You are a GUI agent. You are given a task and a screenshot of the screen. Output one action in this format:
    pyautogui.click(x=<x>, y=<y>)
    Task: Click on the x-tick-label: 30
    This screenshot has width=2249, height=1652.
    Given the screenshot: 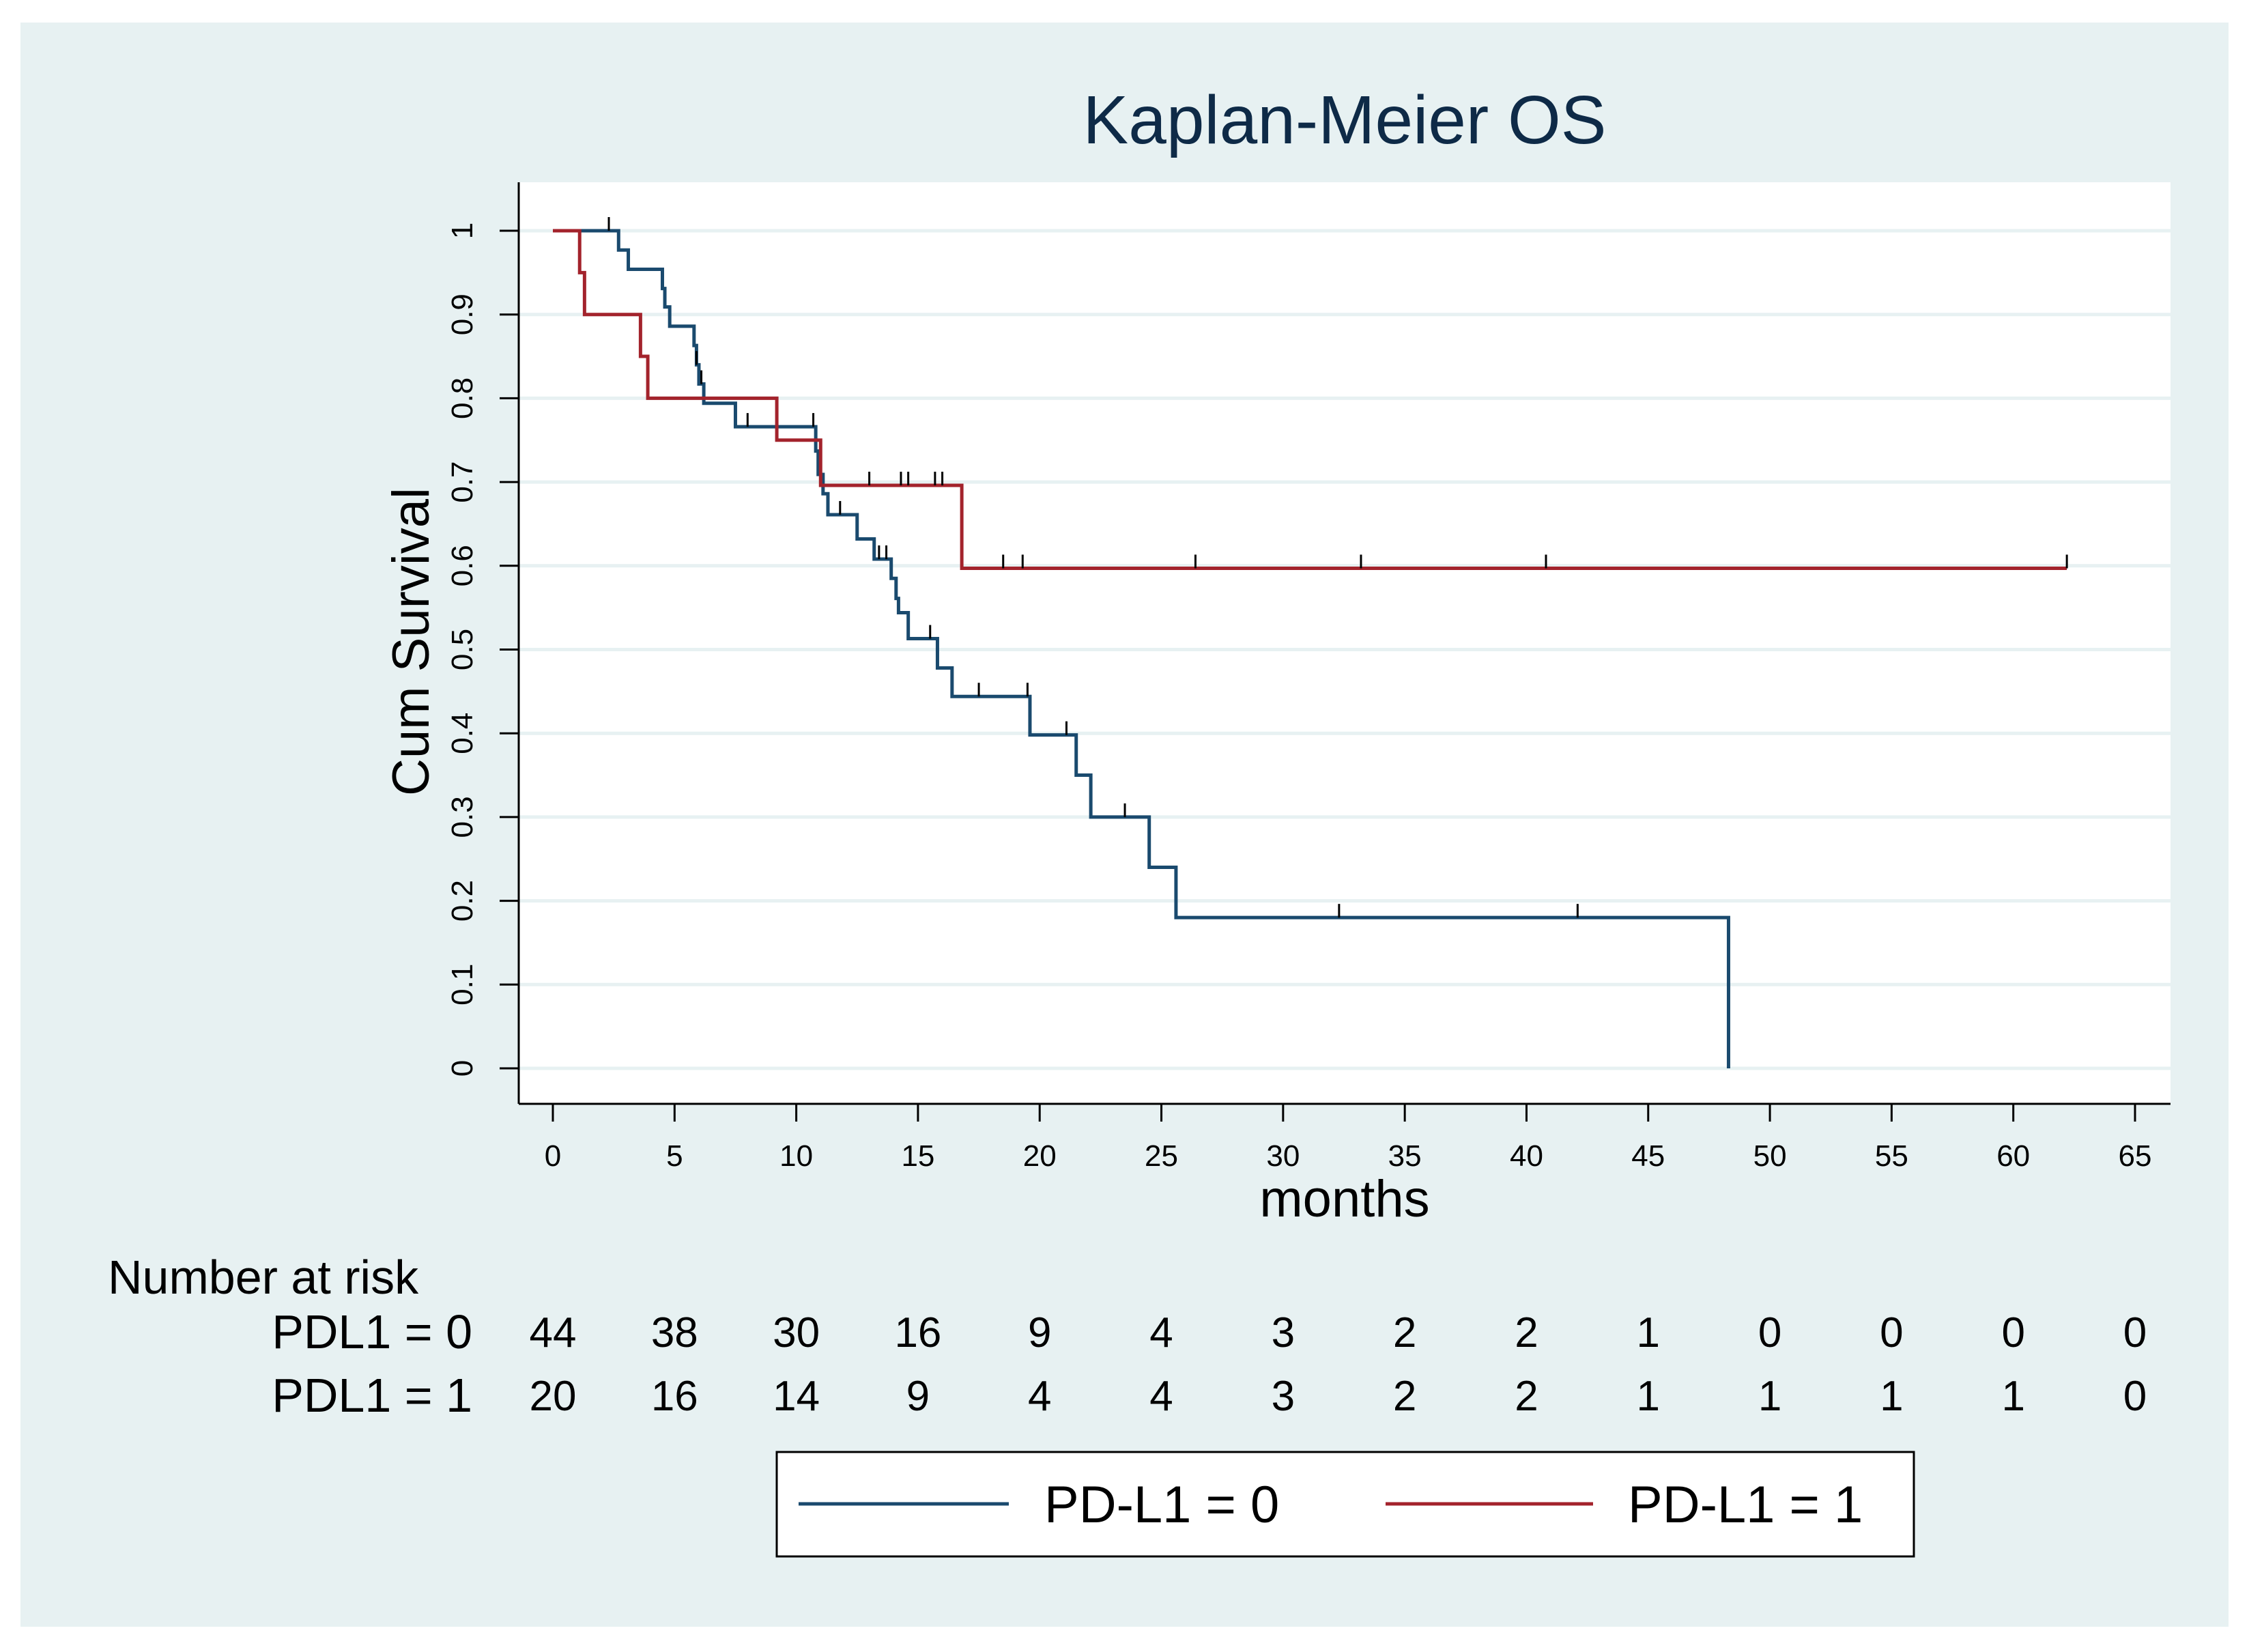 What is the action you would take?
    pyautogui.click(x=1283, y=1156)
    